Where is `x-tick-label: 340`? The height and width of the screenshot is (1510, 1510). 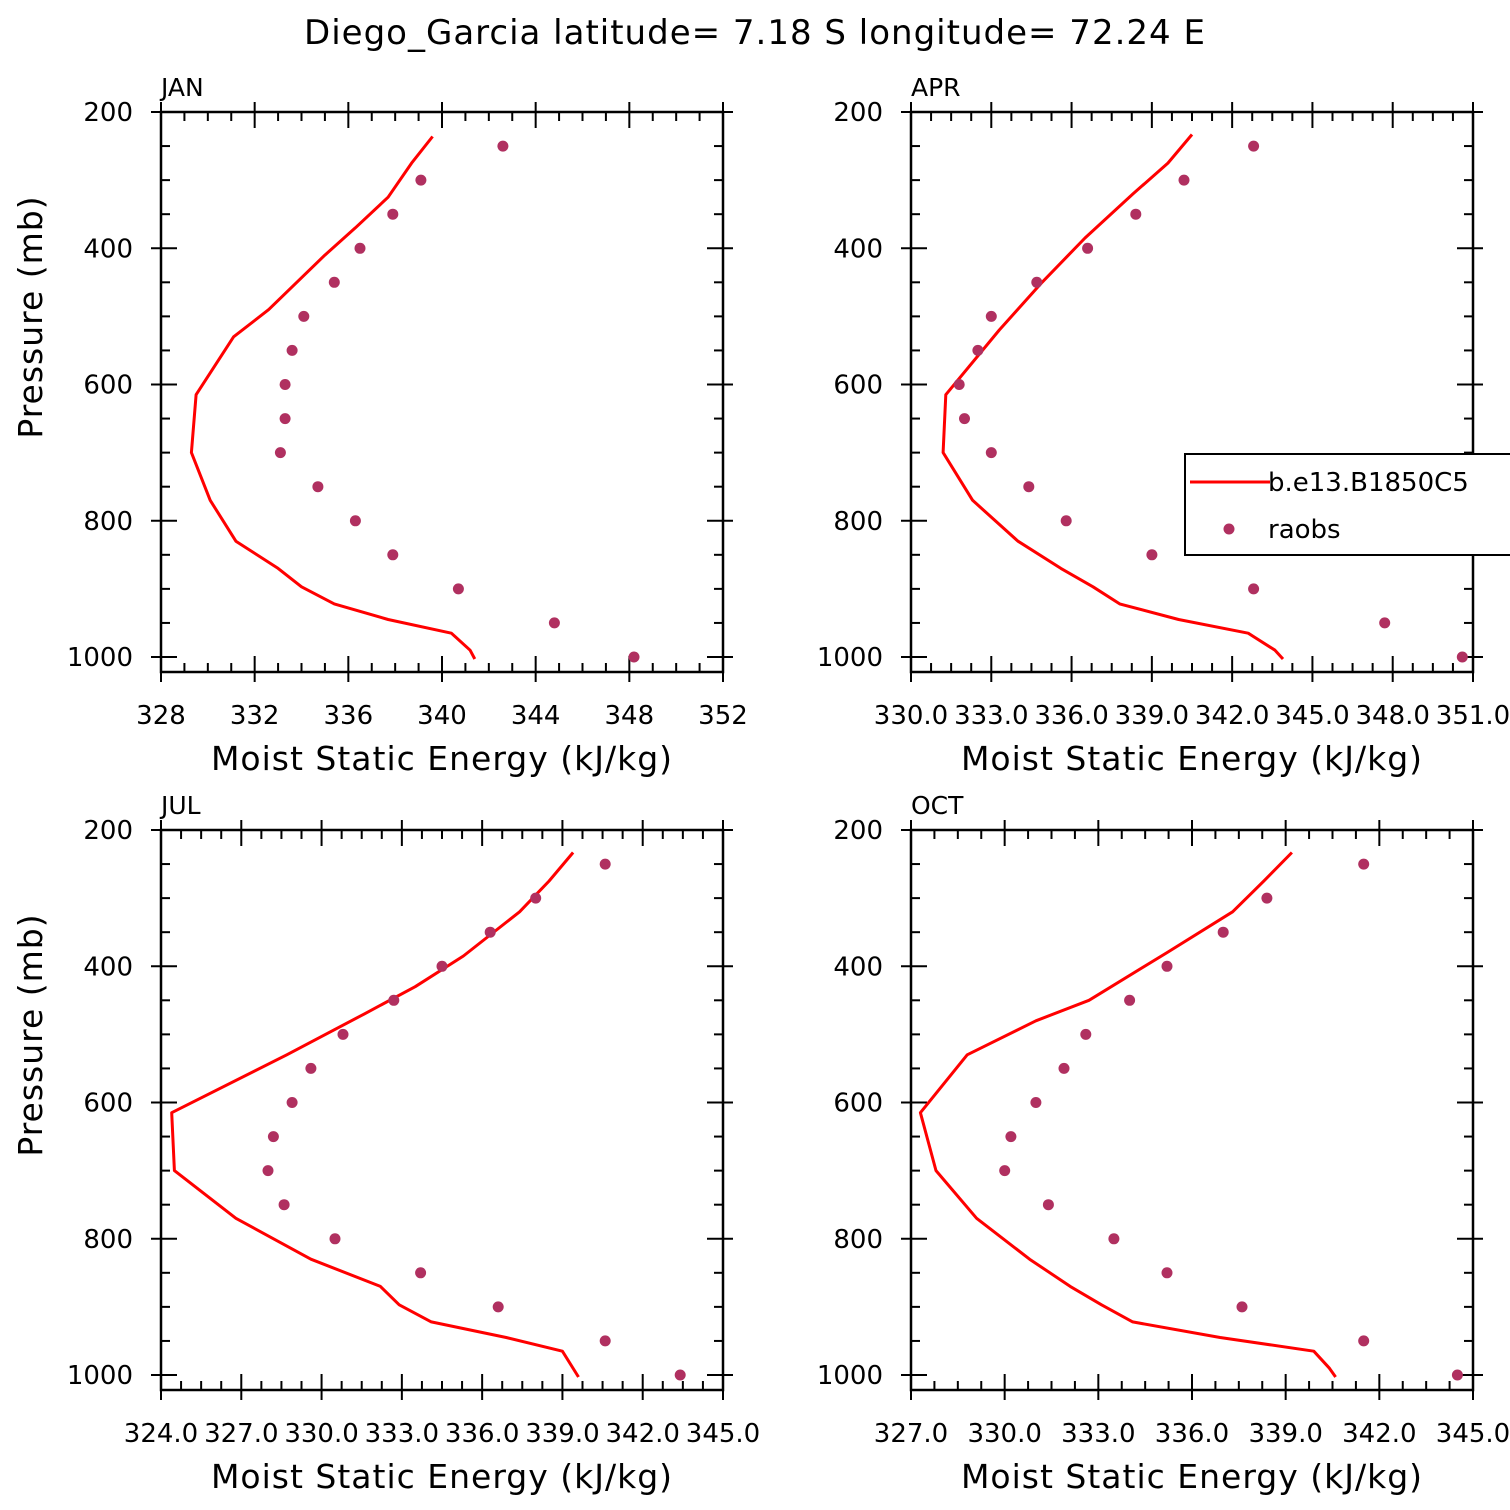 x-tick-label: 340 is located at coordinates (442, 716).